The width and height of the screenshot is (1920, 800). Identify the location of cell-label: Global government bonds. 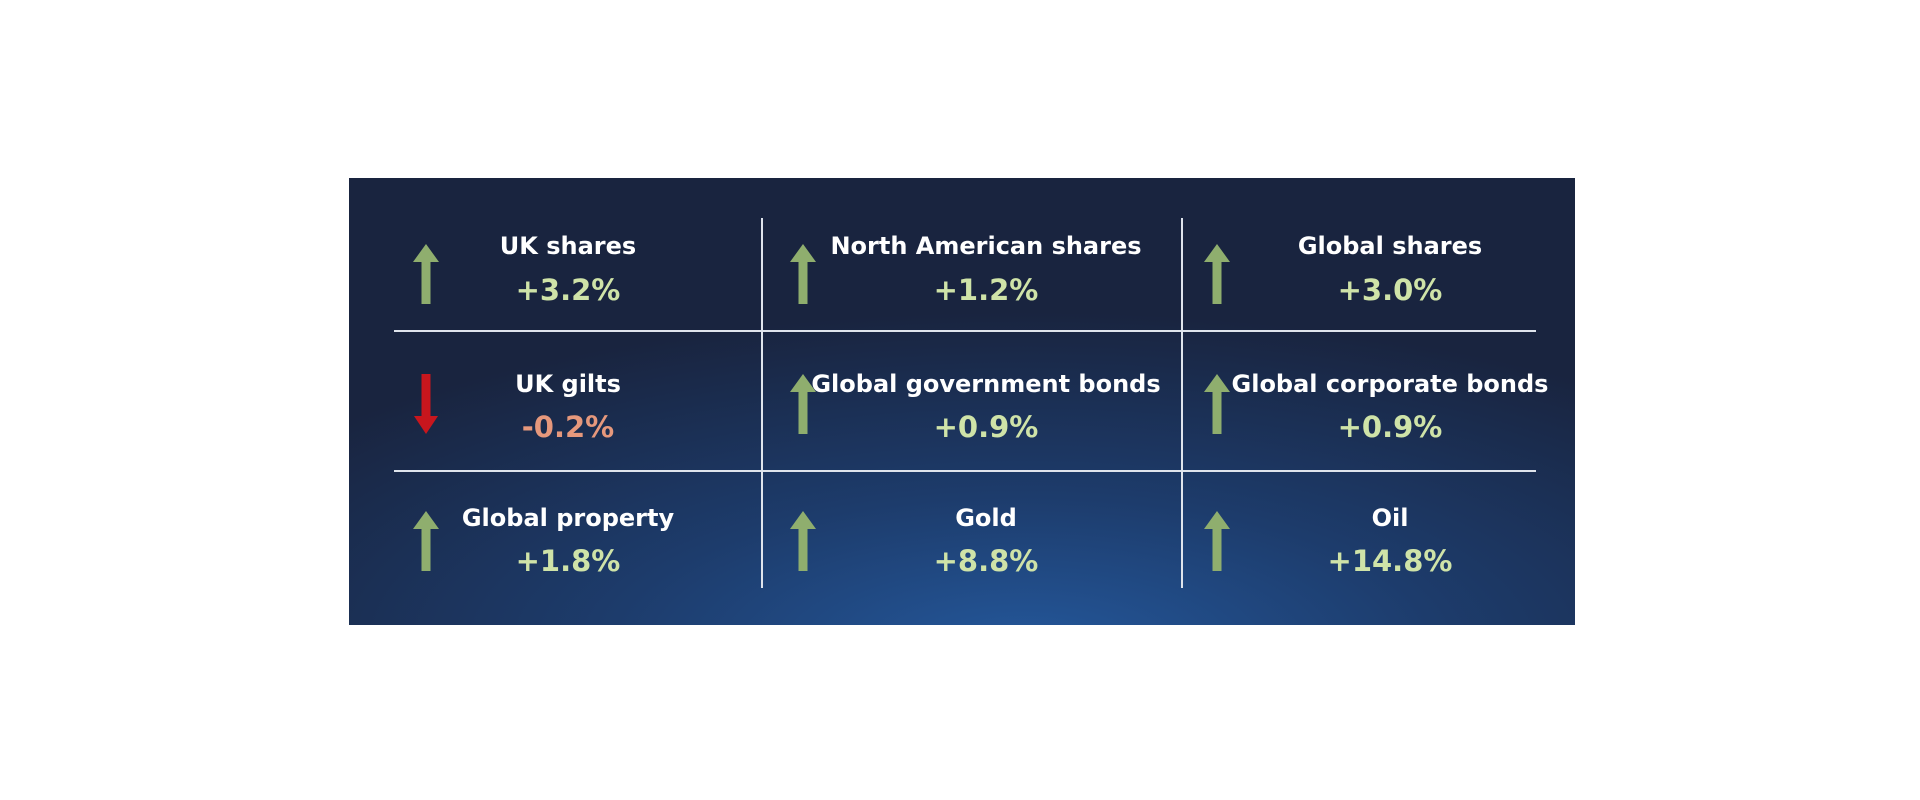
(985, 384).